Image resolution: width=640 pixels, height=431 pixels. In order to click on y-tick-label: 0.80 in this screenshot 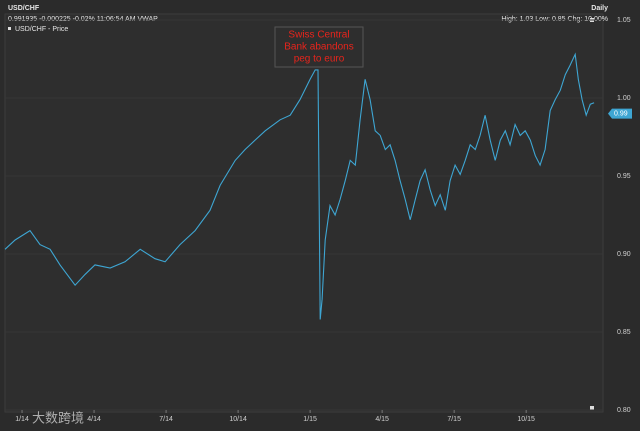, I will do `click(624, 410)`.